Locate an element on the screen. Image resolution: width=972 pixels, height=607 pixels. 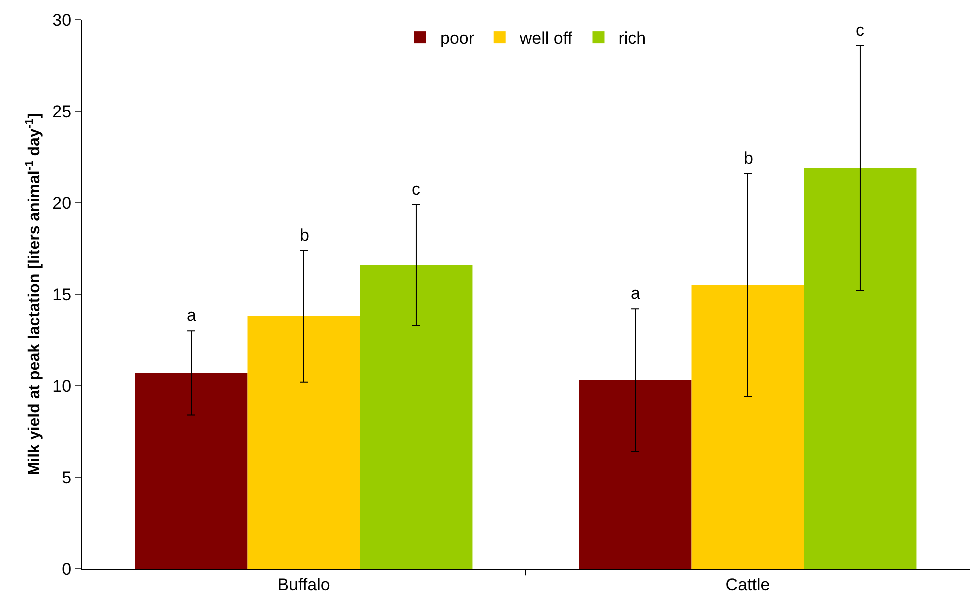
y-tick-label: 20 is located at coordinates (62, 203).